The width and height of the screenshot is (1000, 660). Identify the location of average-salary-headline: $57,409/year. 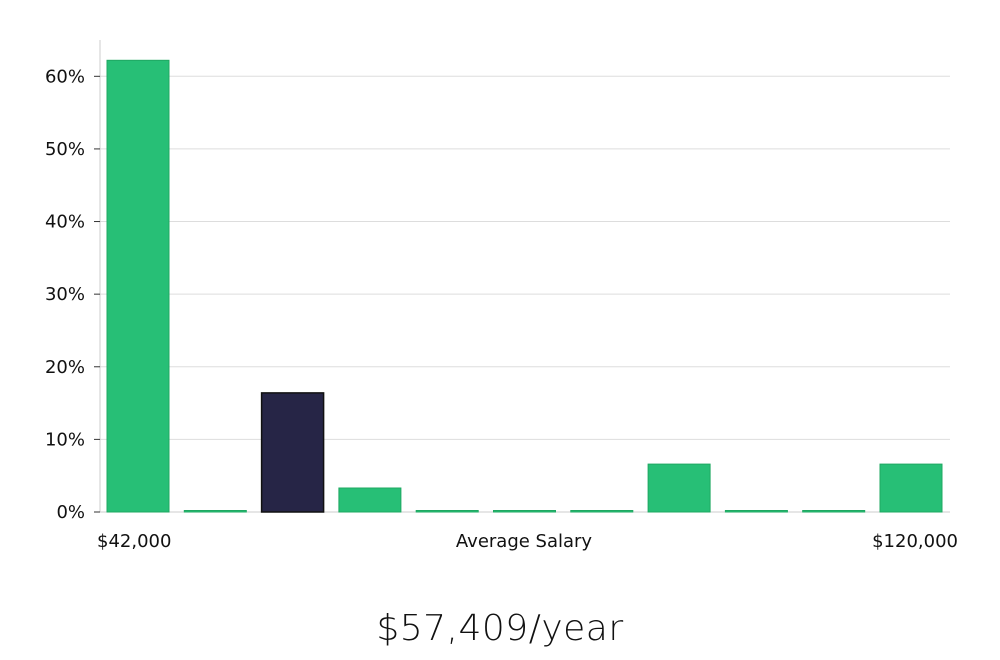
(500, 628).